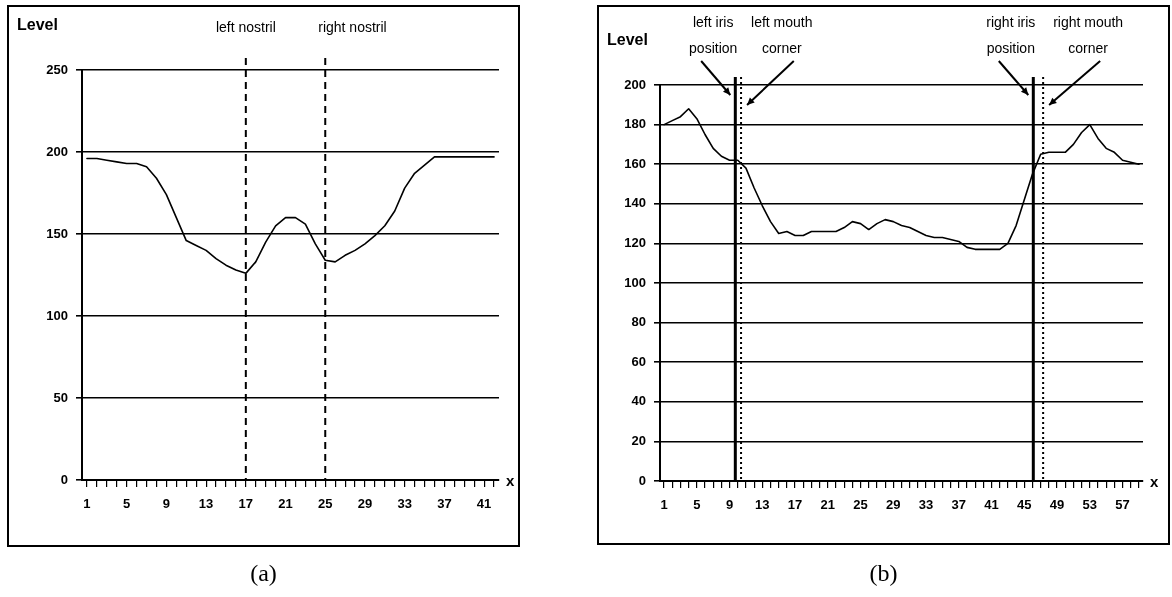 This screenshot has width=1172, height=597. Describe the element at coordinates (638, 322) in the screenshot. I see `y-tick-label: 80` at that location.